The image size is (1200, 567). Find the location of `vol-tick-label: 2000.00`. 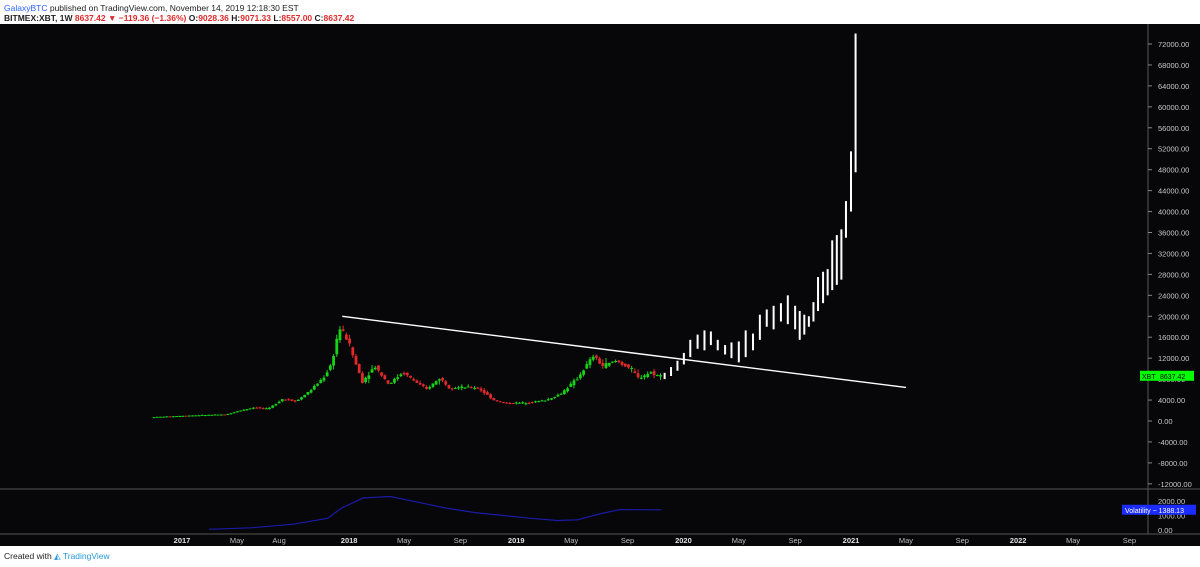

vol-tick-label: 2000.00 is located at coordinates (1171, 501).